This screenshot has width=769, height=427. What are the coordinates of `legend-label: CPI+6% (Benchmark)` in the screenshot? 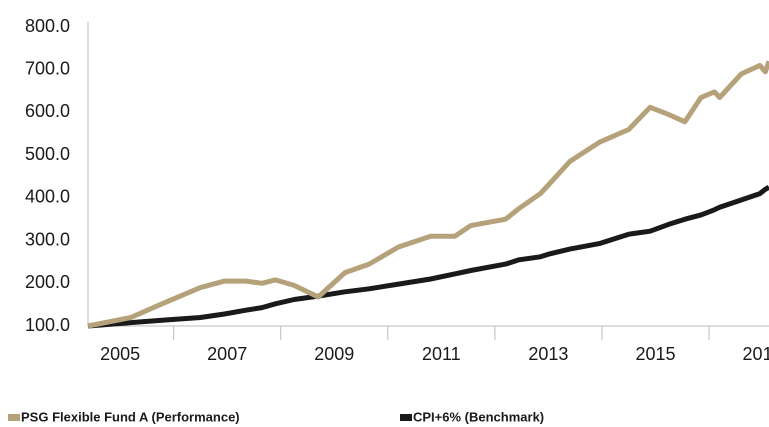 It's located at (478, 416).